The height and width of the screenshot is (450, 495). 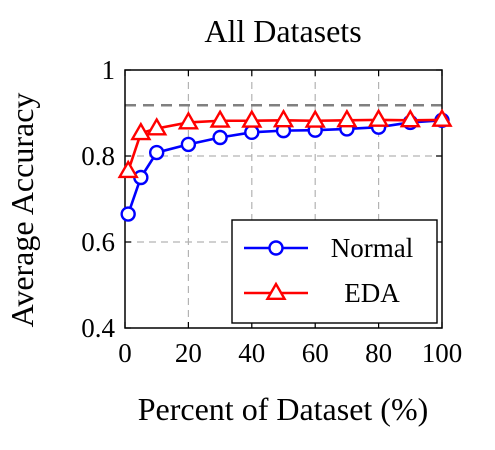 I want to click on y-tick-label: 0.6, so click(x=98, y=242).